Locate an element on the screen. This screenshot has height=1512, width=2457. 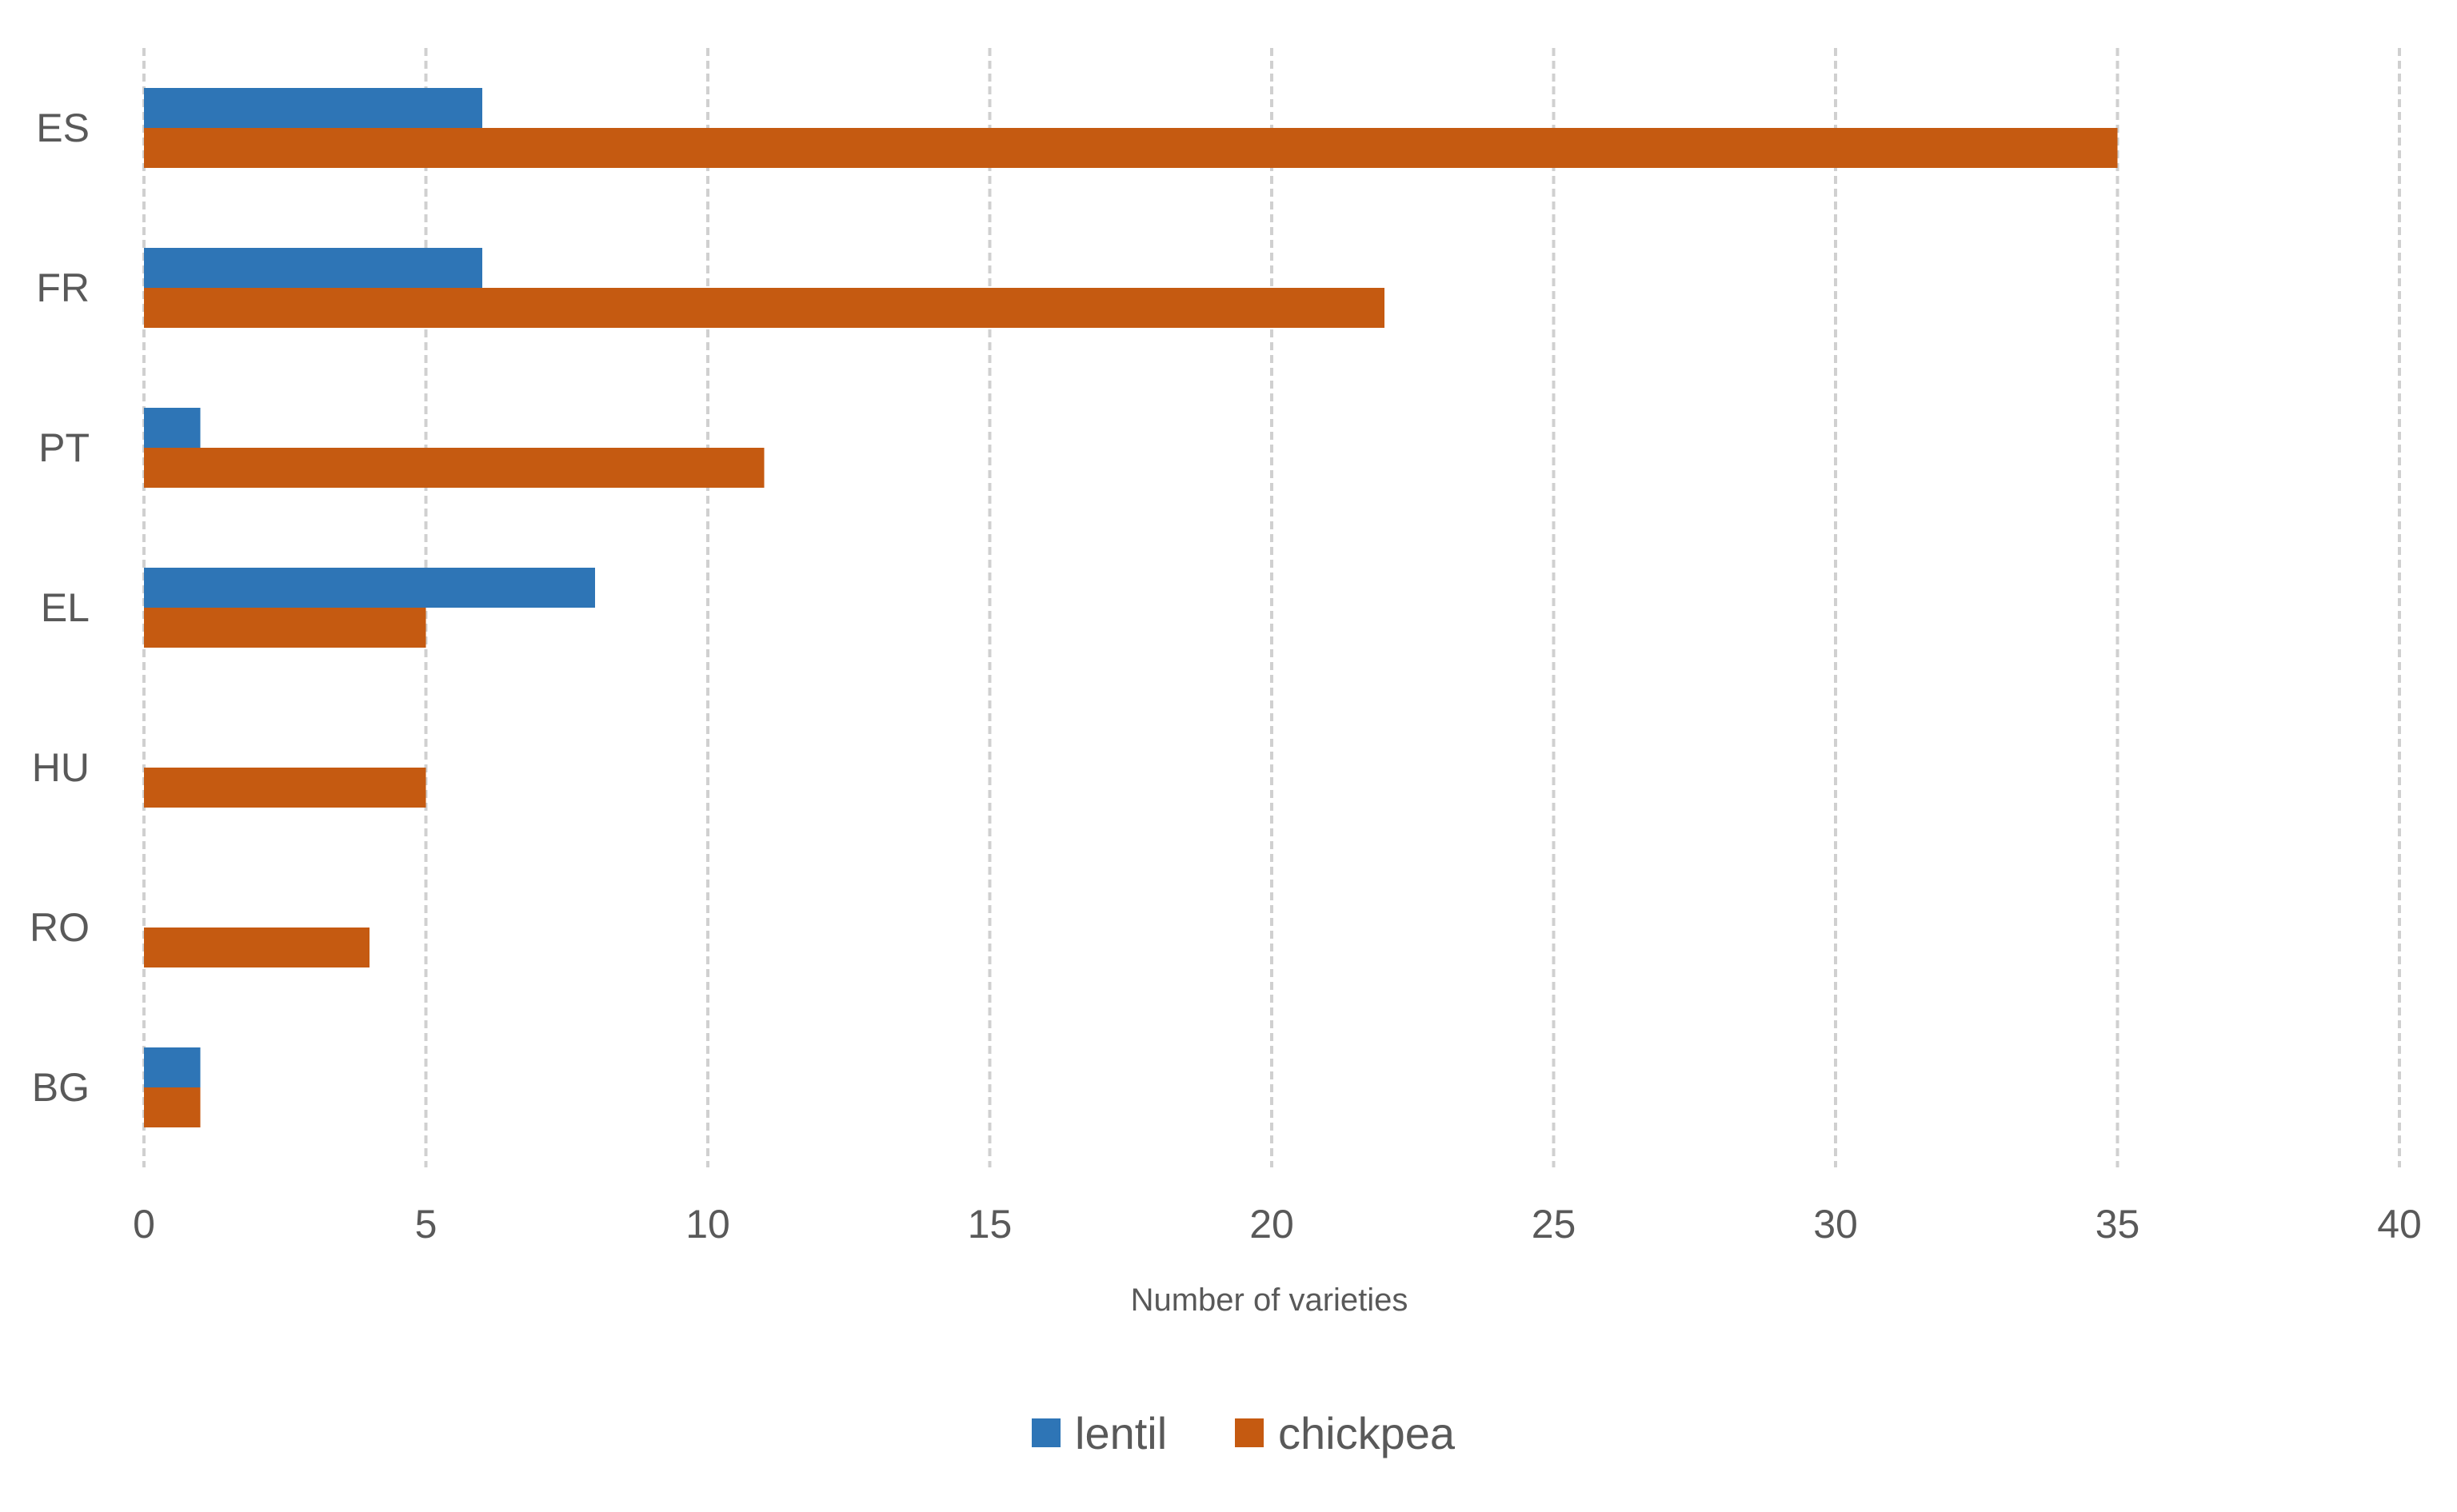
legend-label-chickpea: chickpea is located at coordinates (1367, 1433).